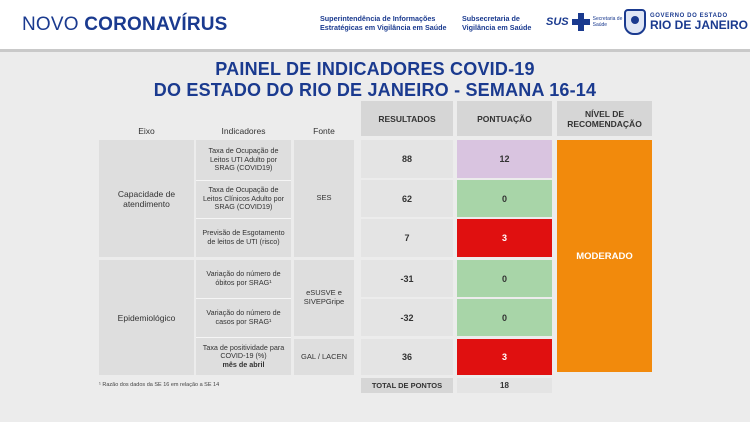 This screenshot has height=422, width=750. Describe the element at coordinates (607, 22) in the screenshot. I see `sus-subtitle: Secretaria de Saúde` at that location.